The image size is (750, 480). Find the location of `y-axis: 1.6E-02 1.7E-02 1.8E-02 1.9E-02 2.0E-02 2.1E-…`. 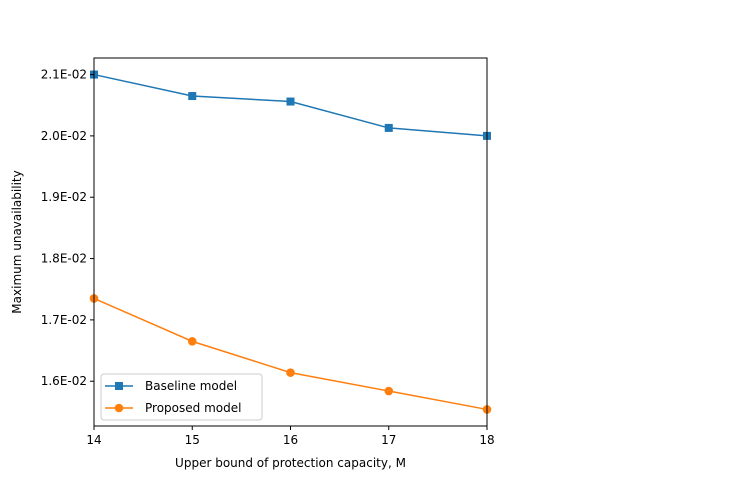

y-axis: 1.6E-02 1.7E-02 1.8E-02 1.9E-02 2.0E-02 2.1E-… is located at coordinates (67, 228).